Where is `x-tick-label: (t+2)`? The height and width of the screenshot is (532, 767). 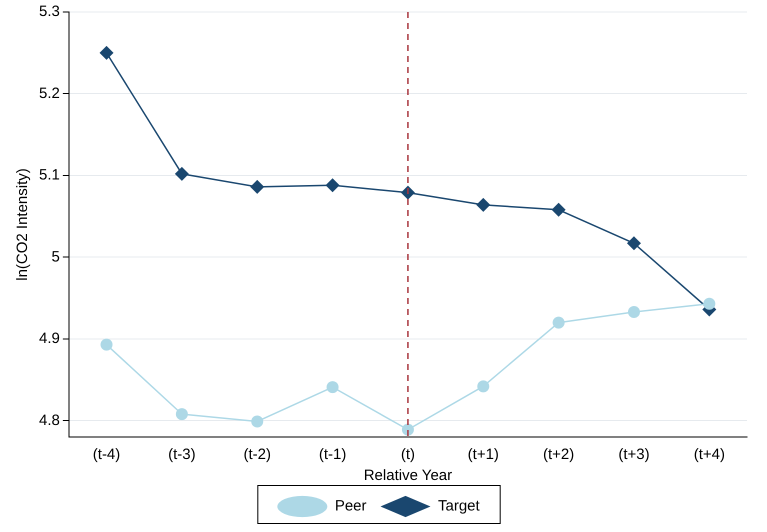
x-tick-label: (t+2) is located at coordinates (558, 455).